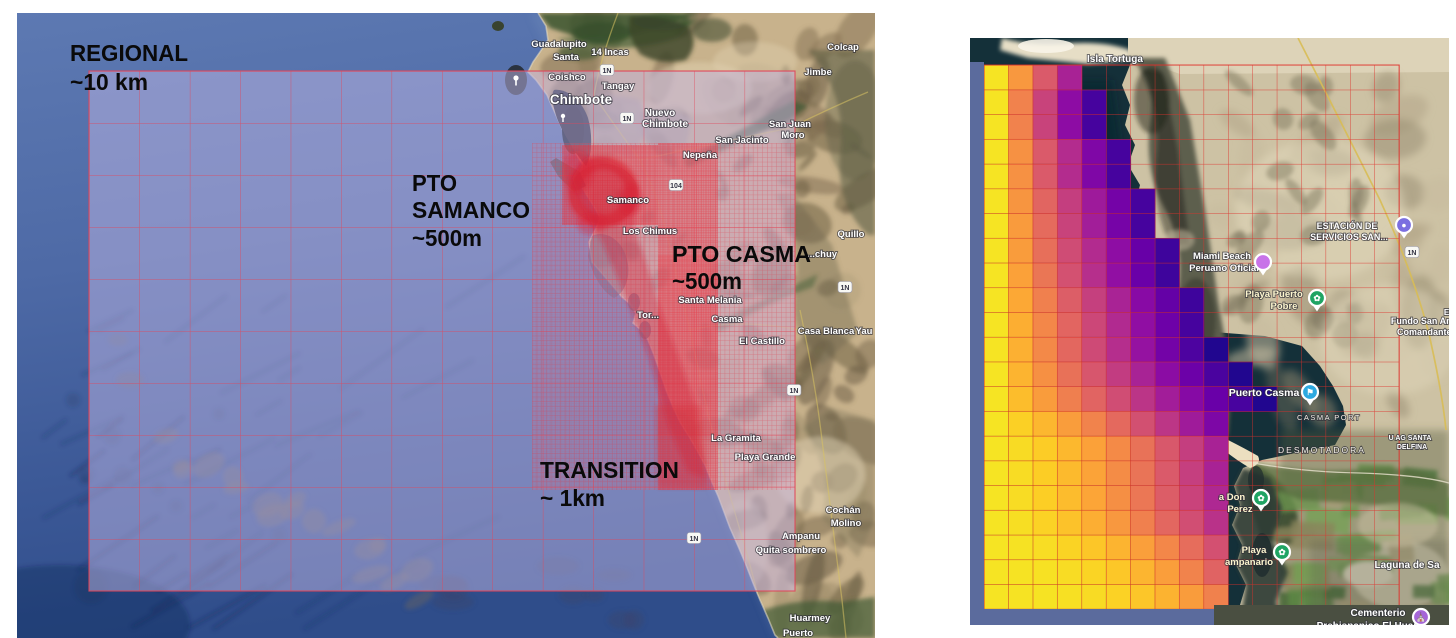 Image resolution: width=1456 pixels, height=638 pixels. I want to click on svg-text: Coishco, so click(567, 77).